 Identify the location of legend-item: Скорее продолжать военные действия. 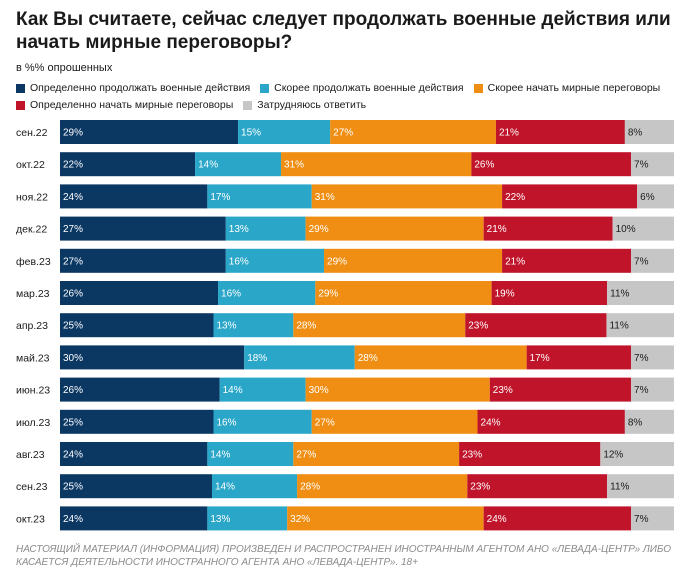
(362, 88).